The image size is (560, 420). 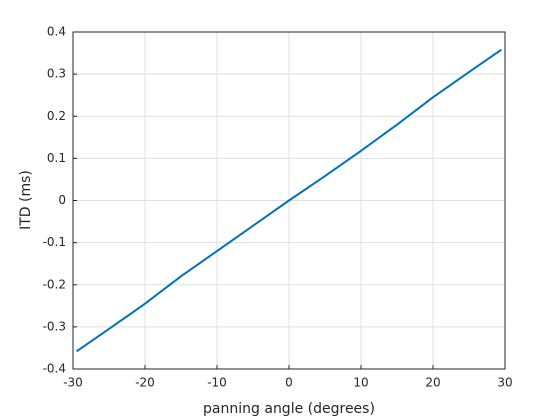 What do you see at coordinates (73, 383) in the screenshot?
I see `x-tick-label: -30` at bounding box center [73, 383].